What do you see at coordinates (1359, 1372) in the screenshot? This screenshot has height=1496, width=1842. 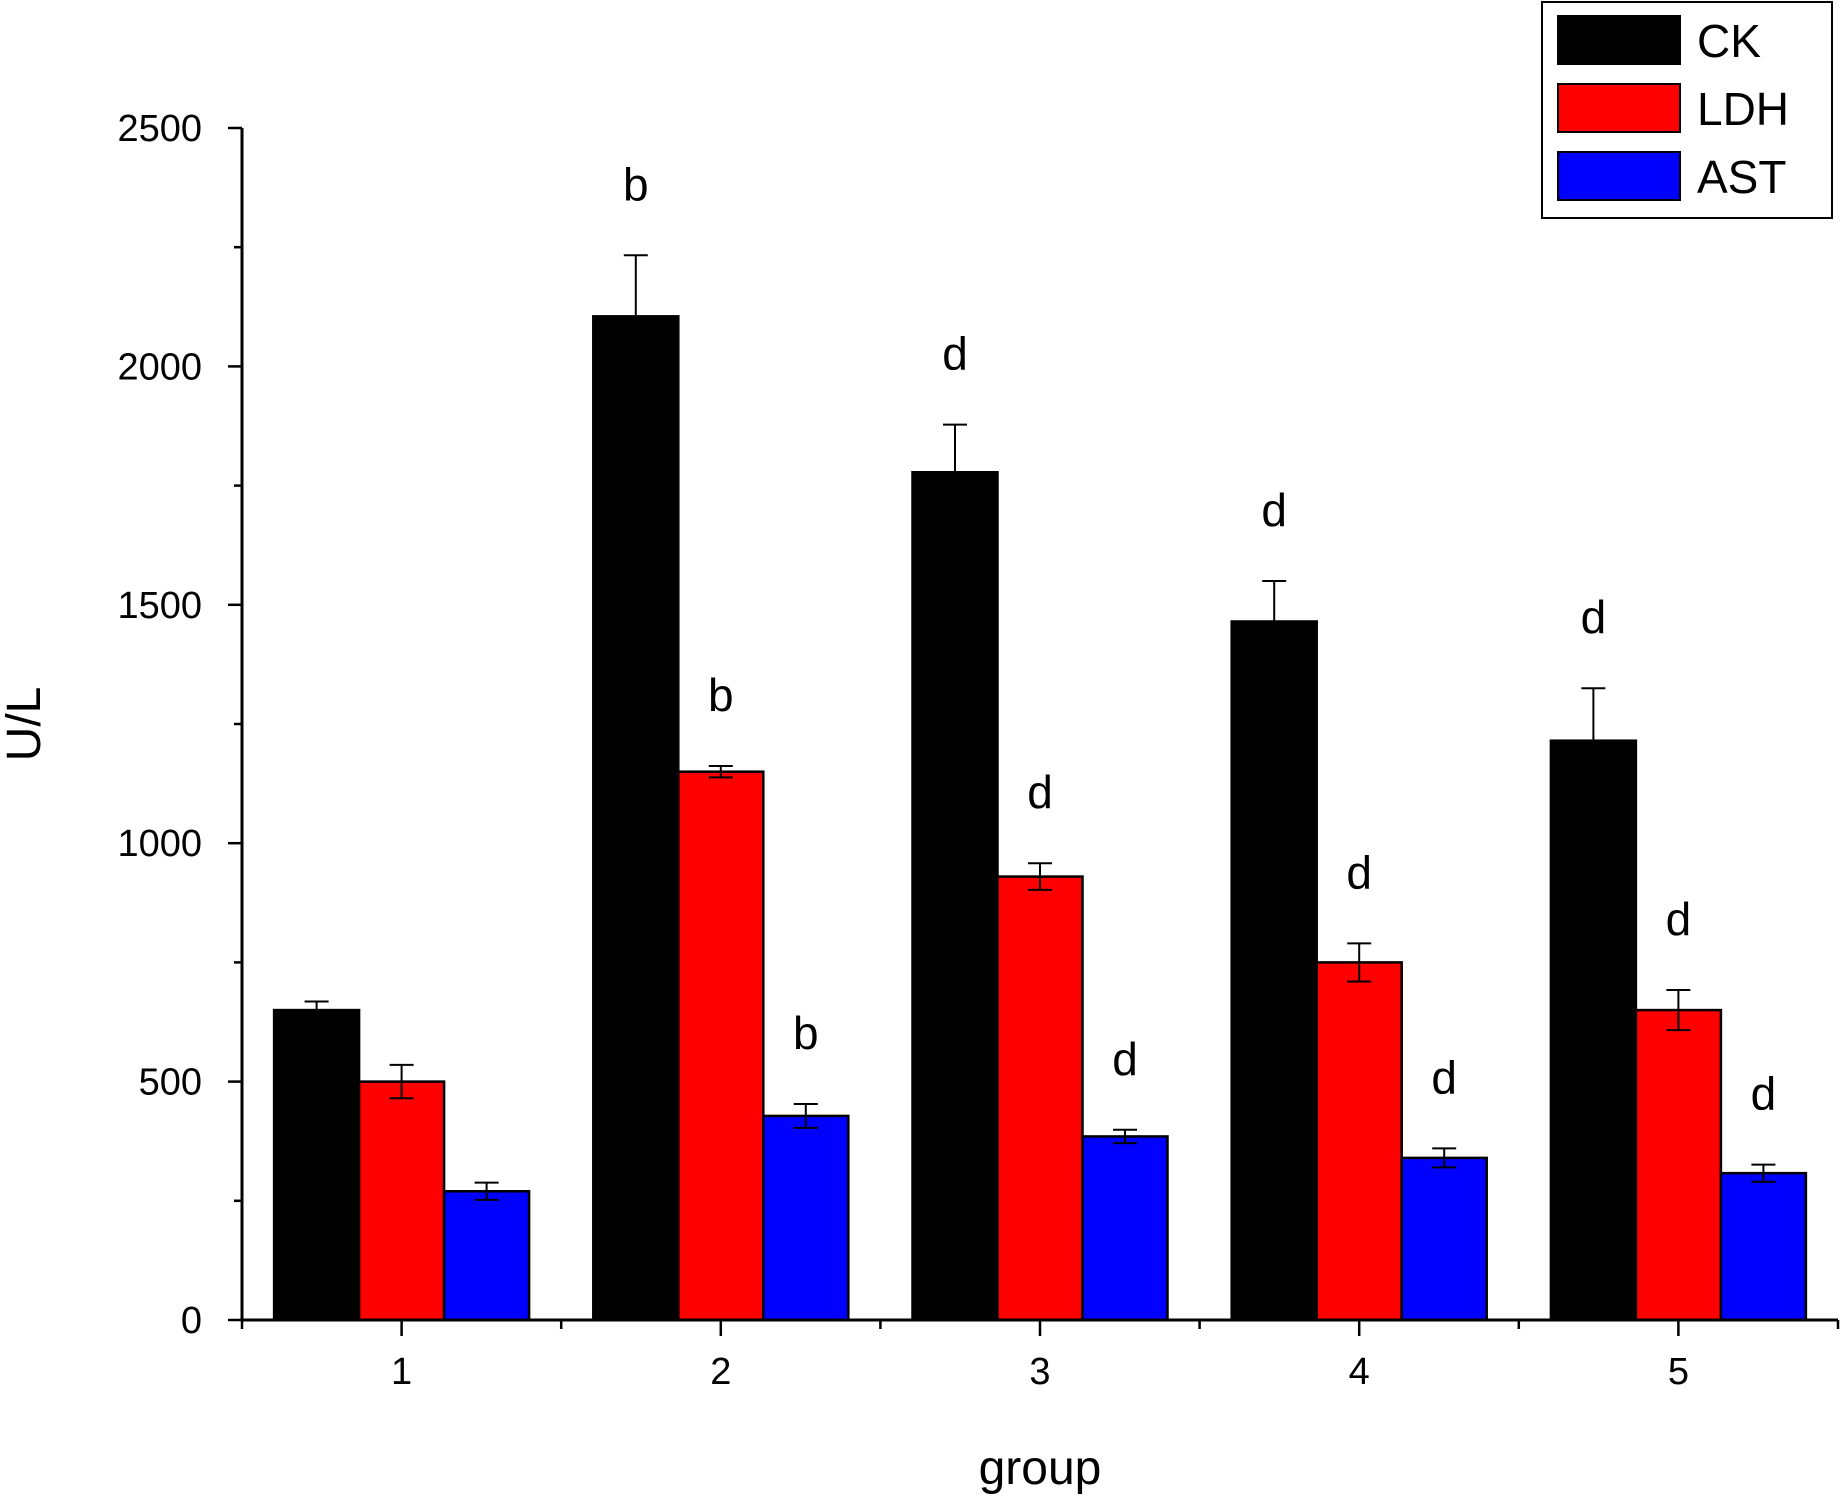 I see `x-tick-label-4: 4` at bounding box center [1359, 1372].